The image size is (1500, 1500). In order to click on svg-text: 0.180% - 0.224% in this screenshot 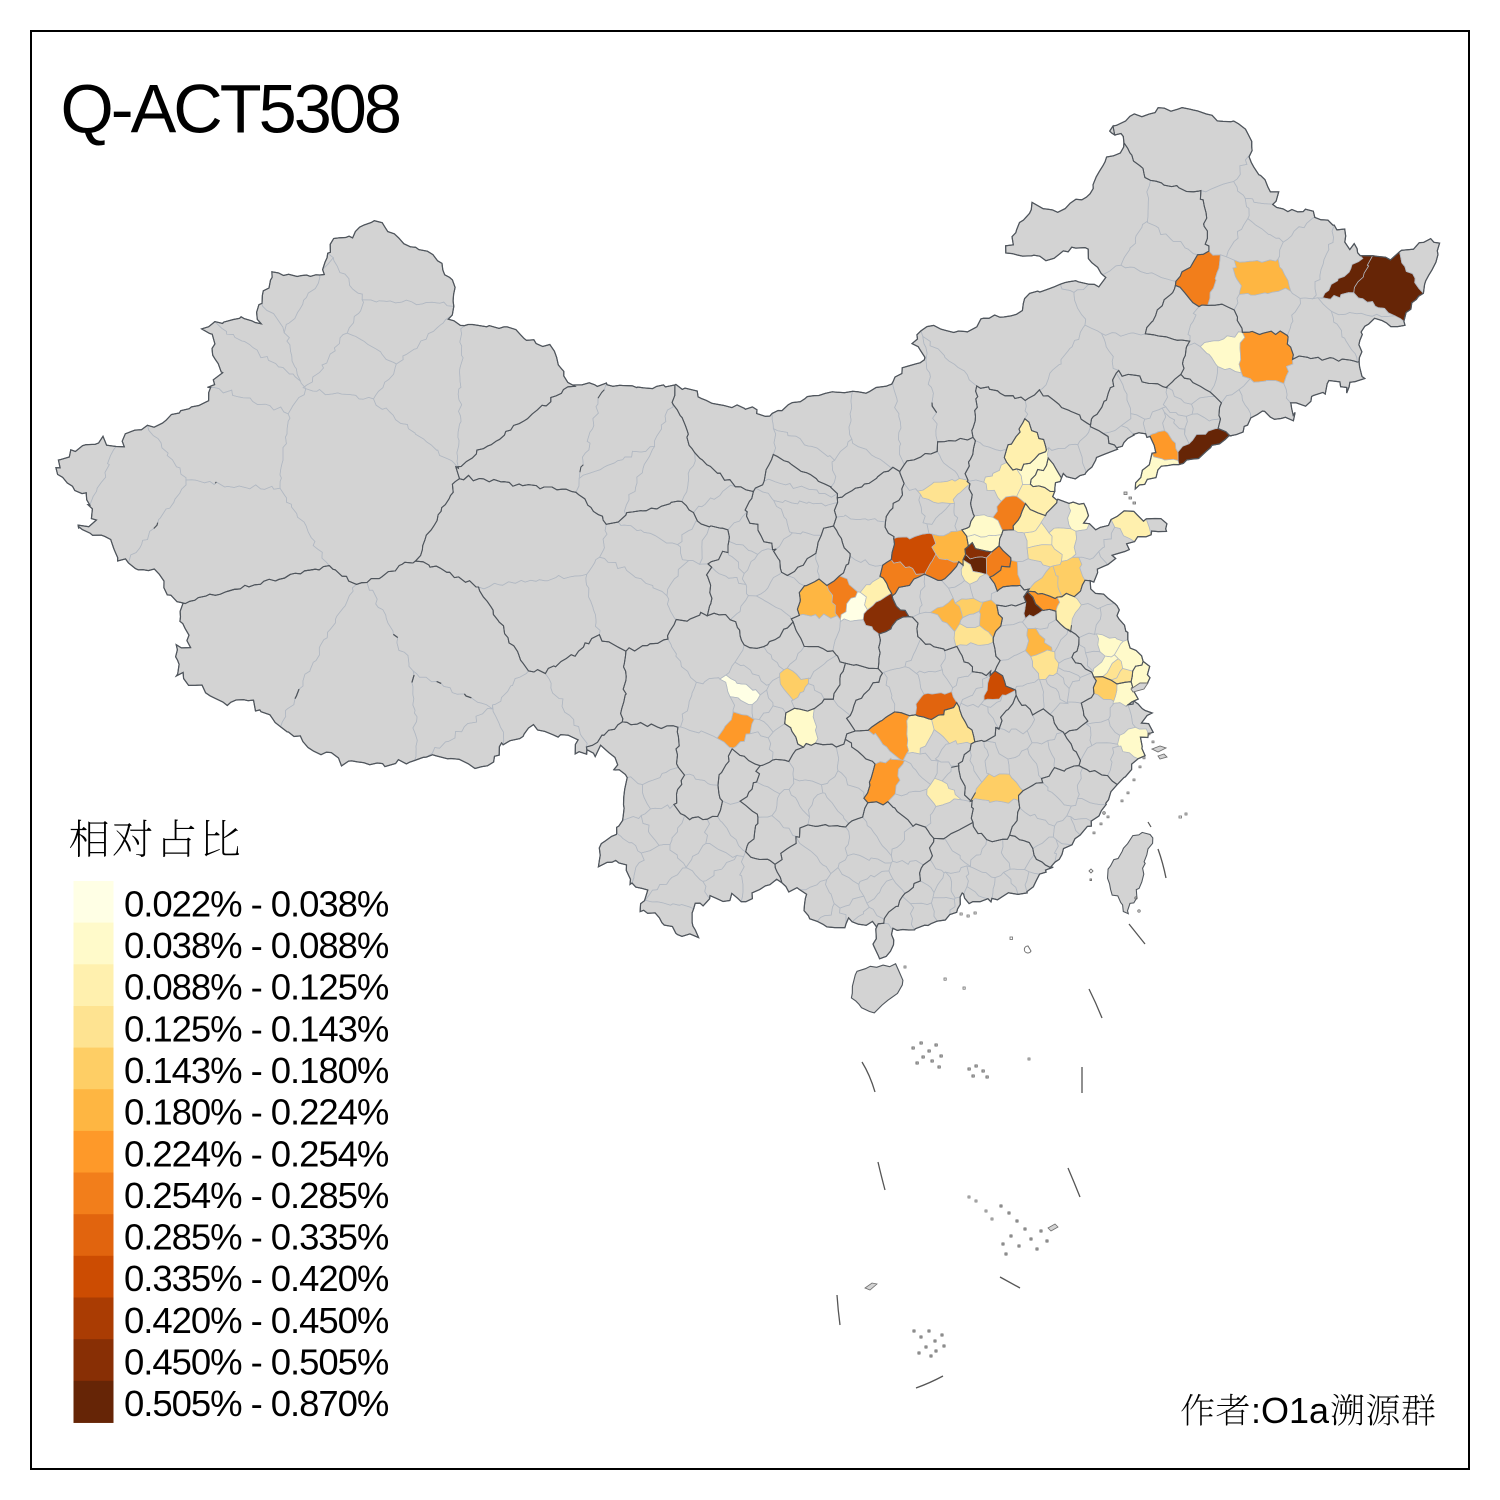, I will do `click(256, 1112)`.